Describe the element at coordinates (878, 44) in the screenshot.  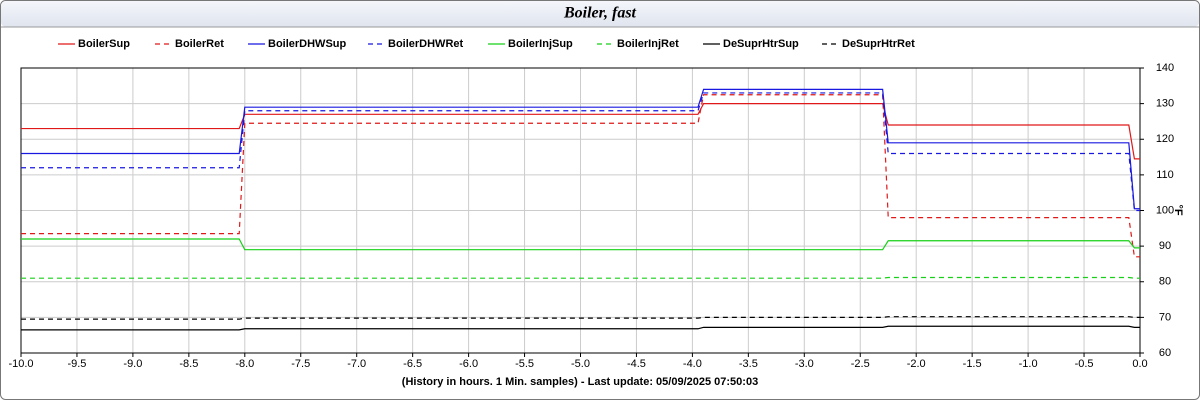
I see `legend-label: DeSuprHtrRet` at that location.